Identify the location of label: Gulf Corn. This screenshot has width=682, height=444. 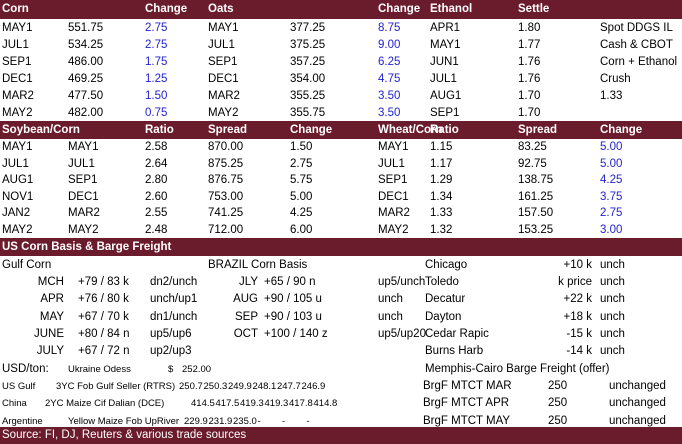
(27, 265).